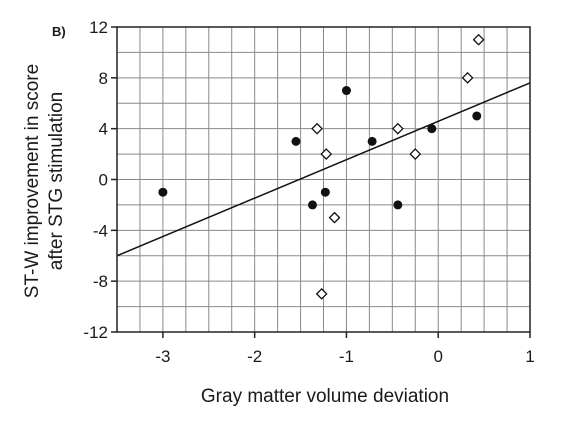  I want to click on y-tick-label: 8, so click(103, 78).